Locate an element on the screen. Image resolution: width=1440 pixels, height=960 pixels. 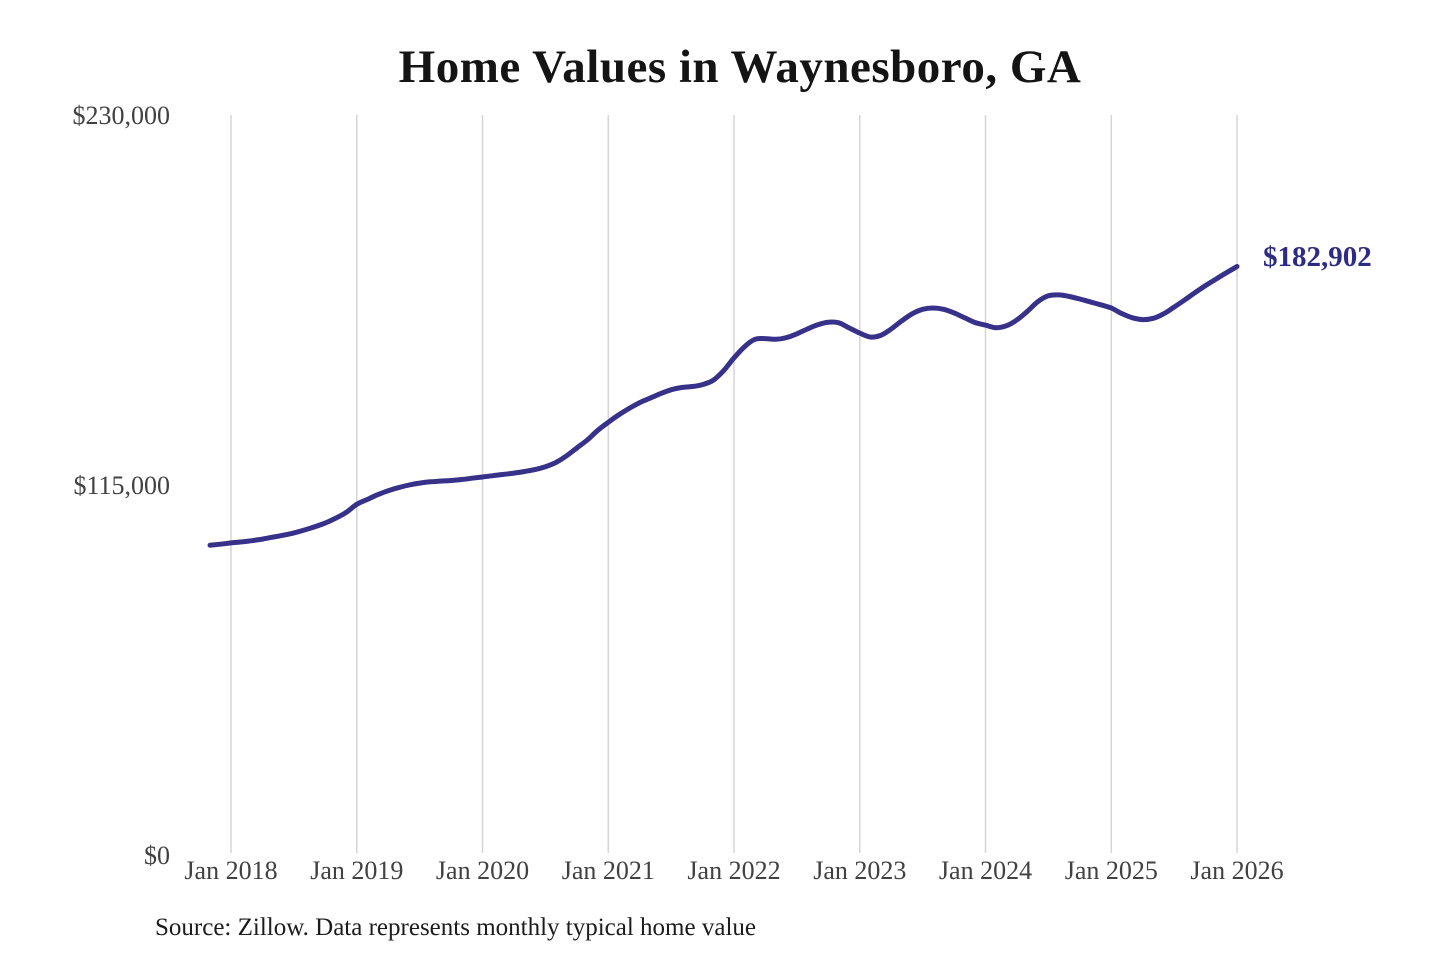
x-tick-label-2018-01: Jan 2018 is located at coordinates (231, 870).